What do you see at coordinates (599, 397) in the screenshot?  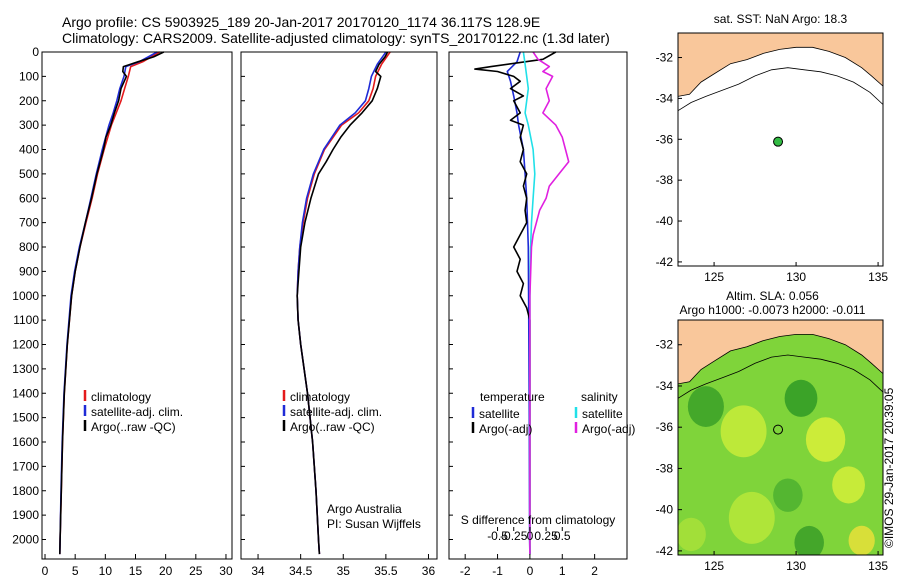 I see `legend-title: salinity` at bounding box center [599, 397].